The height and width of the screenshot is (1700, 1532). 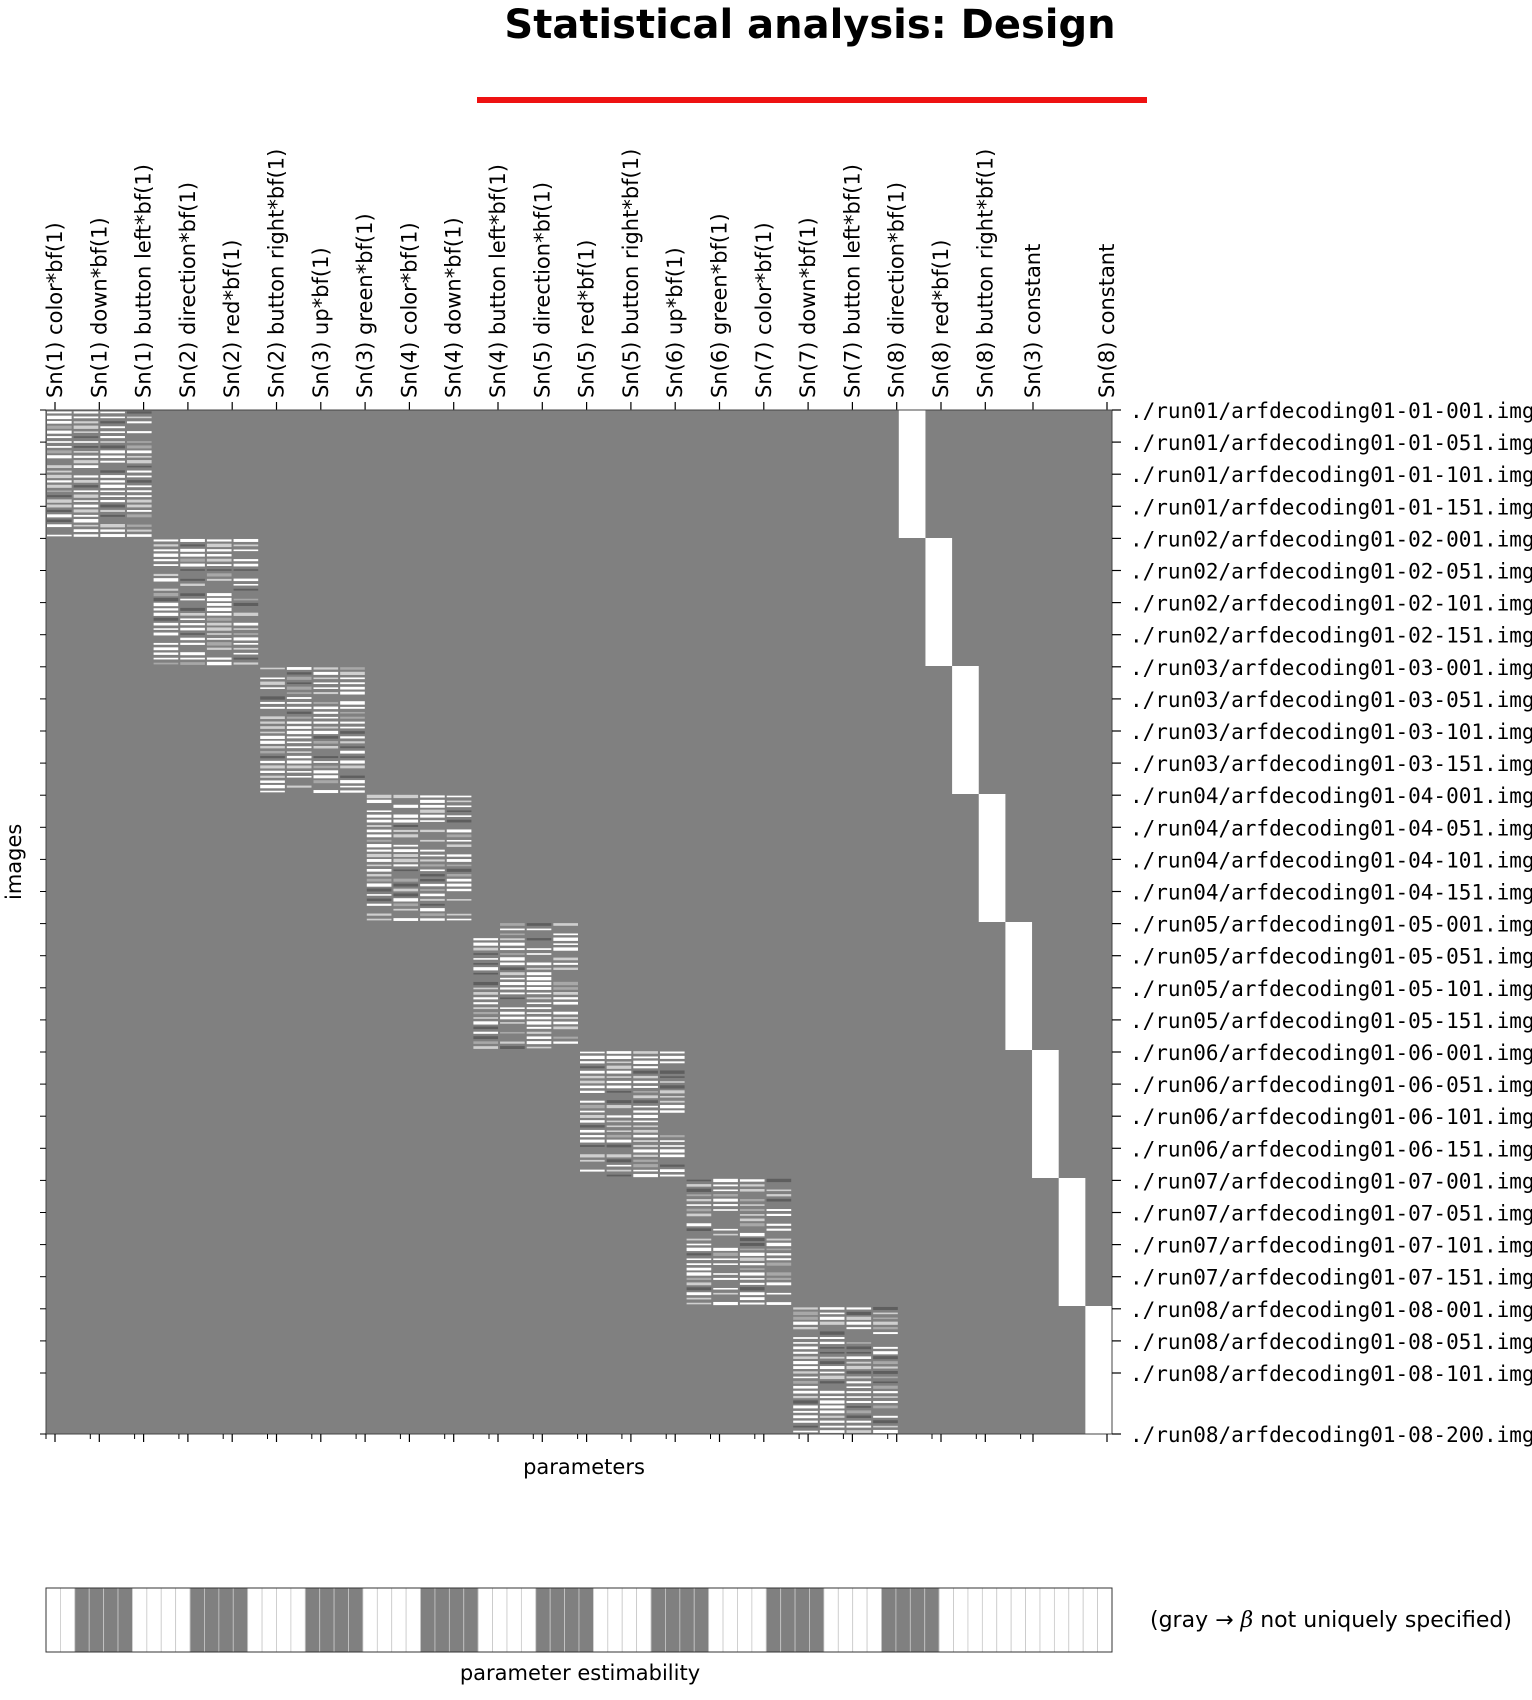 What do you see at coordinates (897, 290) in the screenshot?
I see `column-label: Sn(8) direction*bf(1)` at bounding box center [897, 290].